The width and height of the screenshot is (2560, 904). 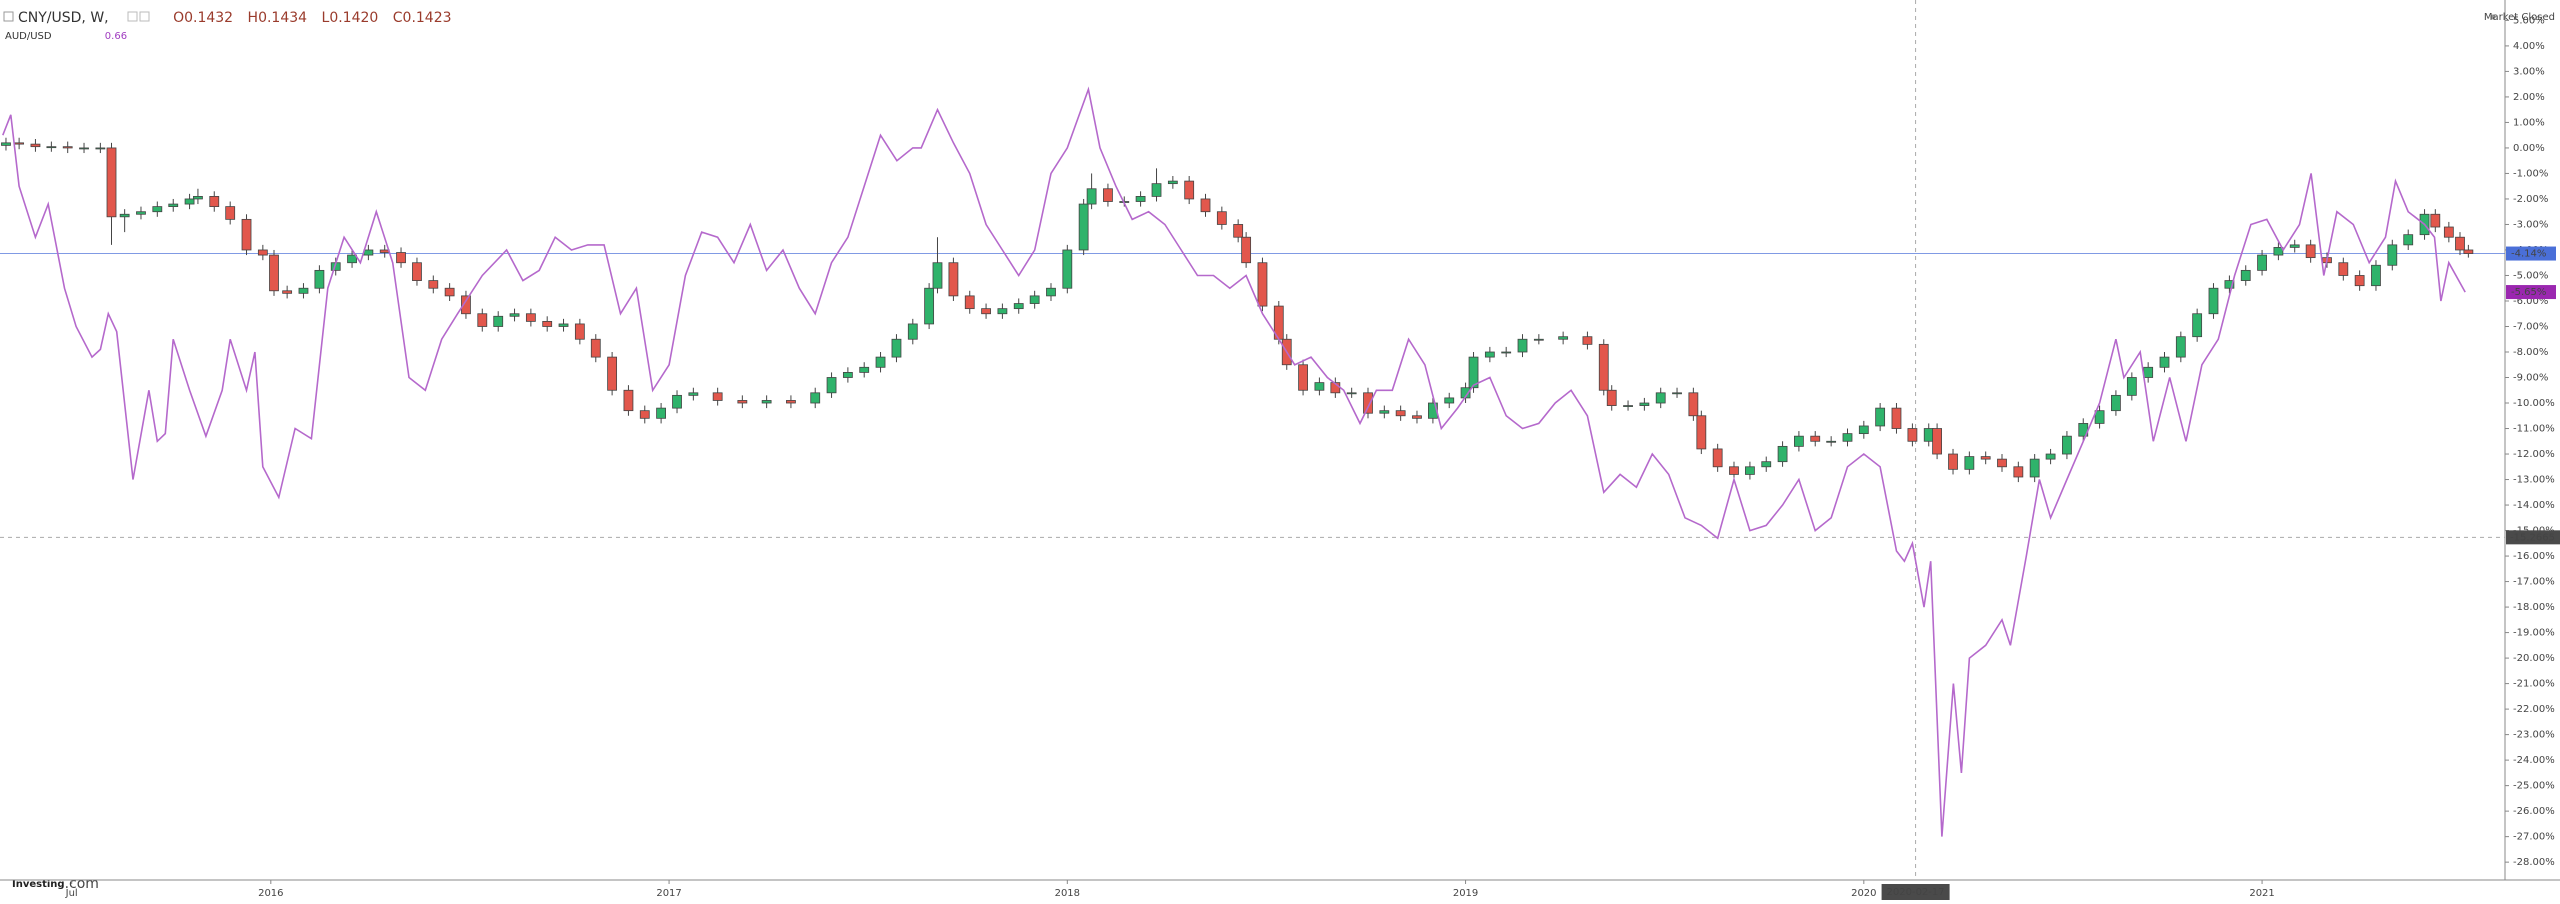 I want to click on status: Market Closed, so click(x=2519, y=17).